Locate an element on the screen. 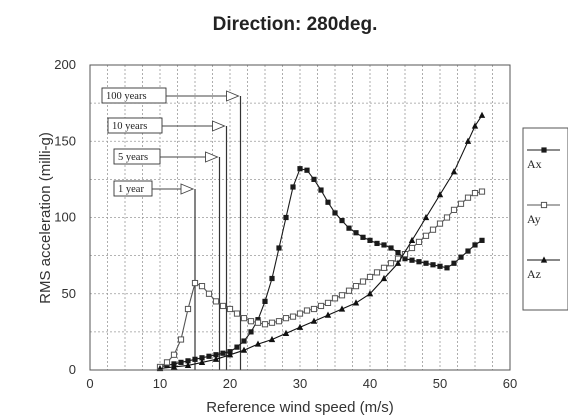 The height and width of the screenshot is (418, 568). annotation-label: 10 years is located at coordinates (129, 126).